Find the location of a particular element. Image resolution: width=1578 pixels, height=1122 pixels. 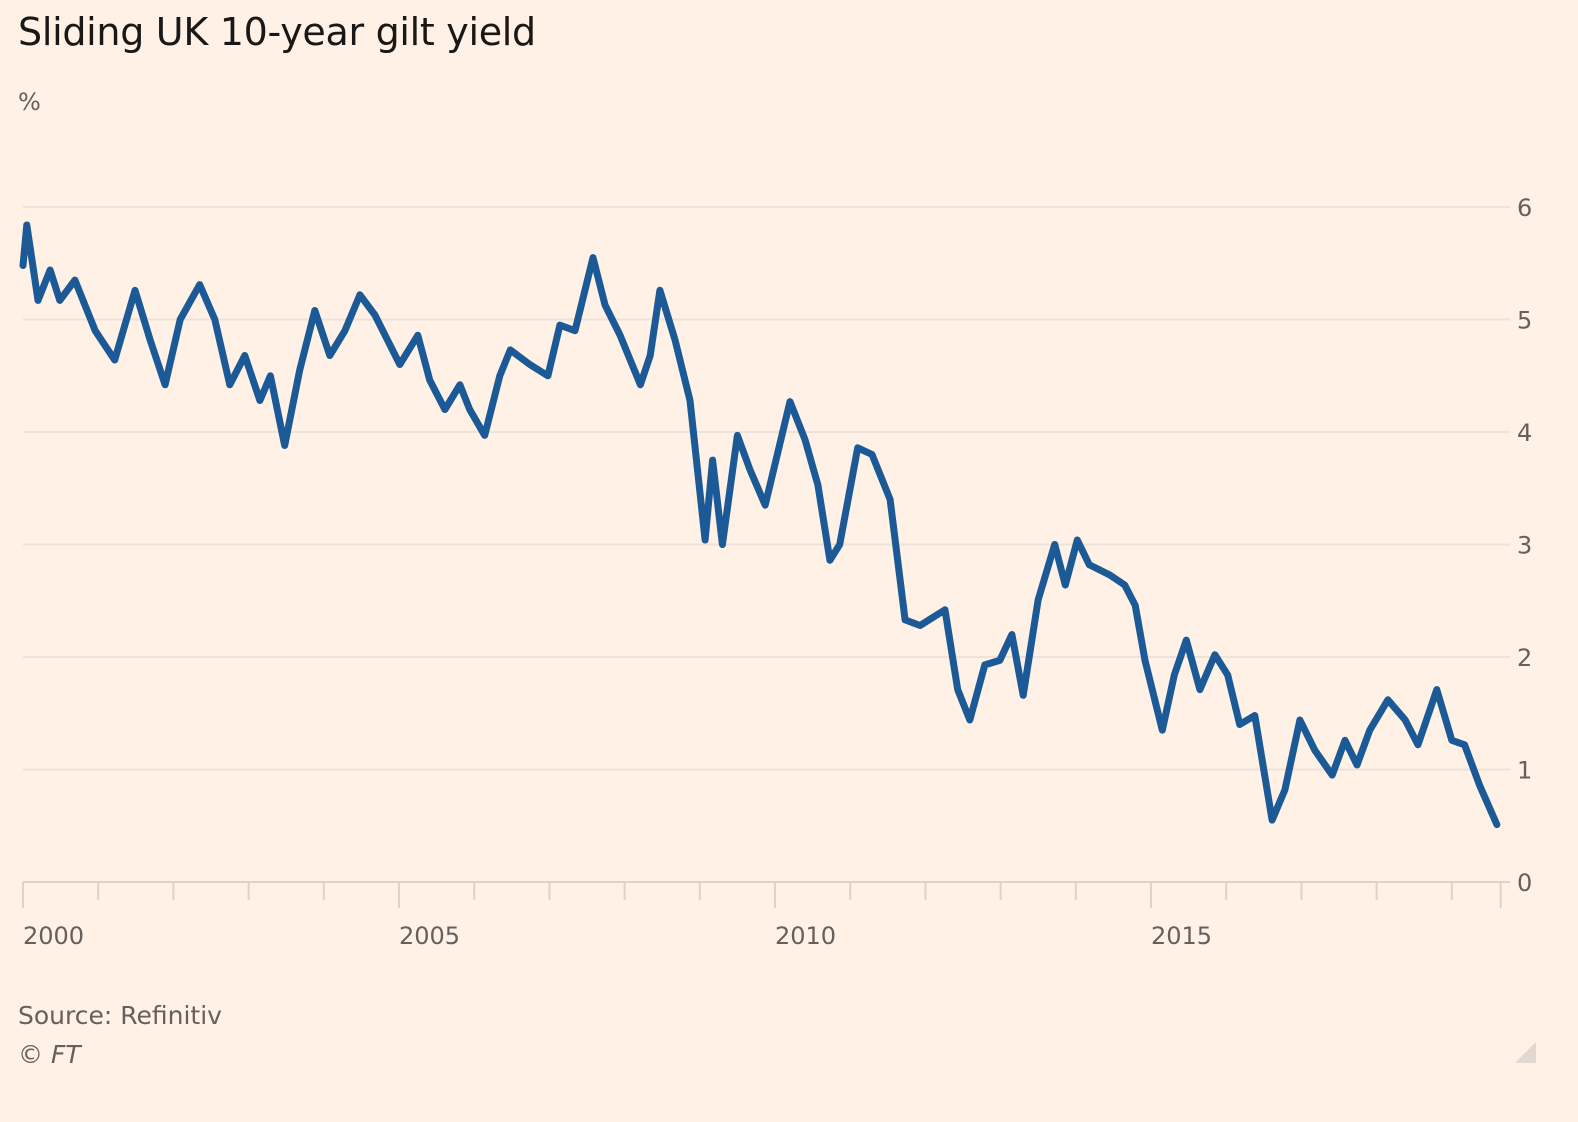

y-axis: 0 1 2 3 4 5 6 is located at coordinates (1524, 545).